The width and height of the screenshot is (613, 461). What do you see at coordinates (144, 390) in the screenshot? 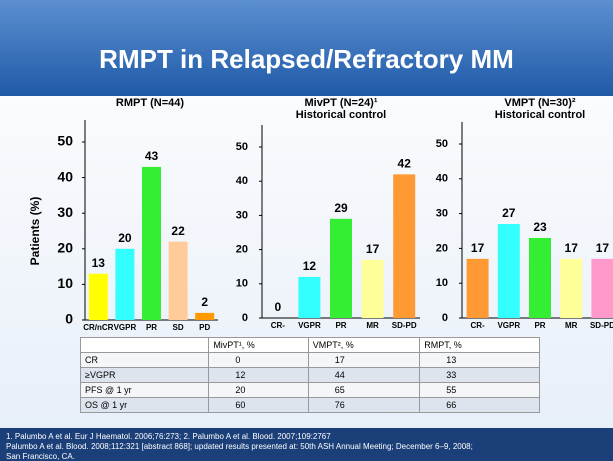
I see `table-cell: PFS @ 1 yr` at bounding box center [144, 390].